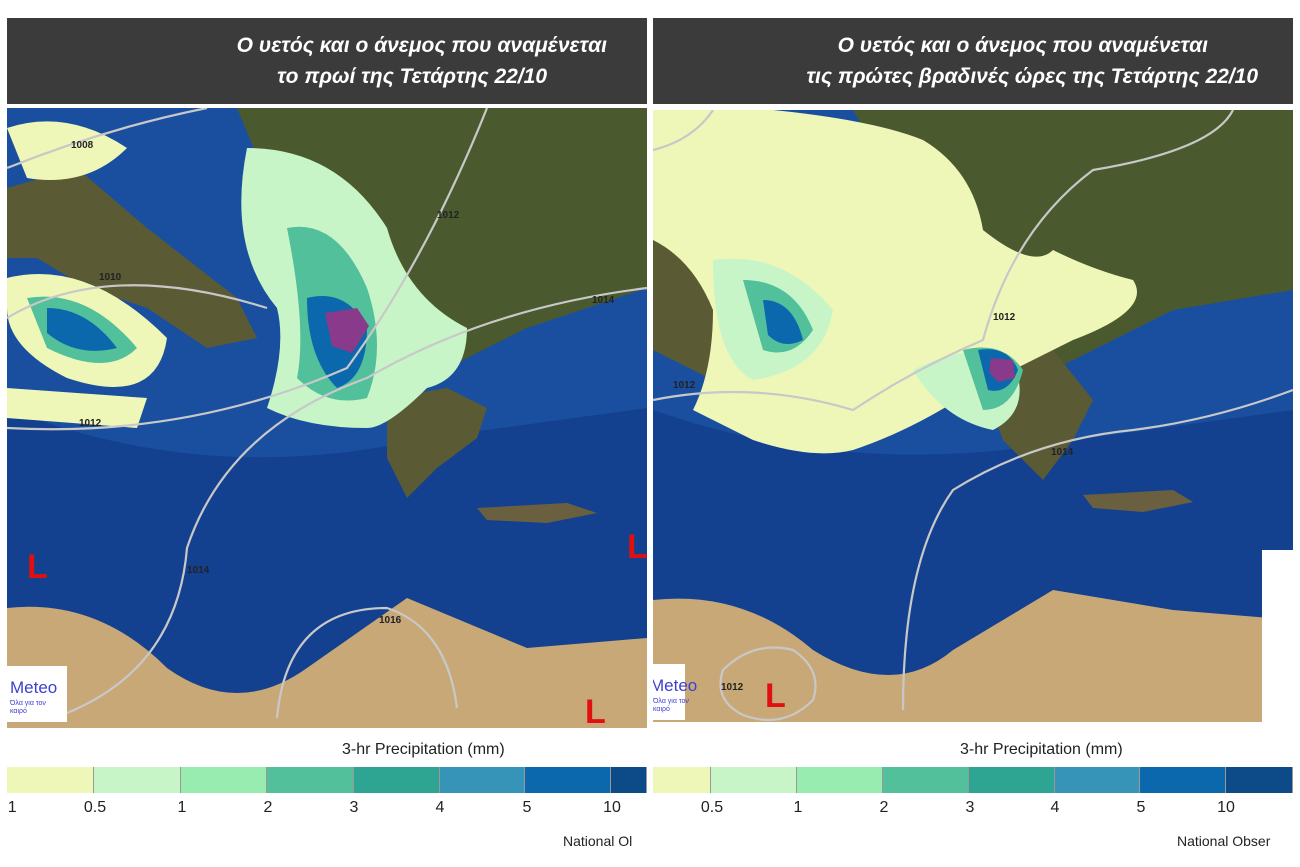 The height and width of the screenshot is (867, 1300). What do you see at coordinates (1224, 841) in the screenshot?
I see `data-credit: National Obser` at bounding box center [1224, 841].